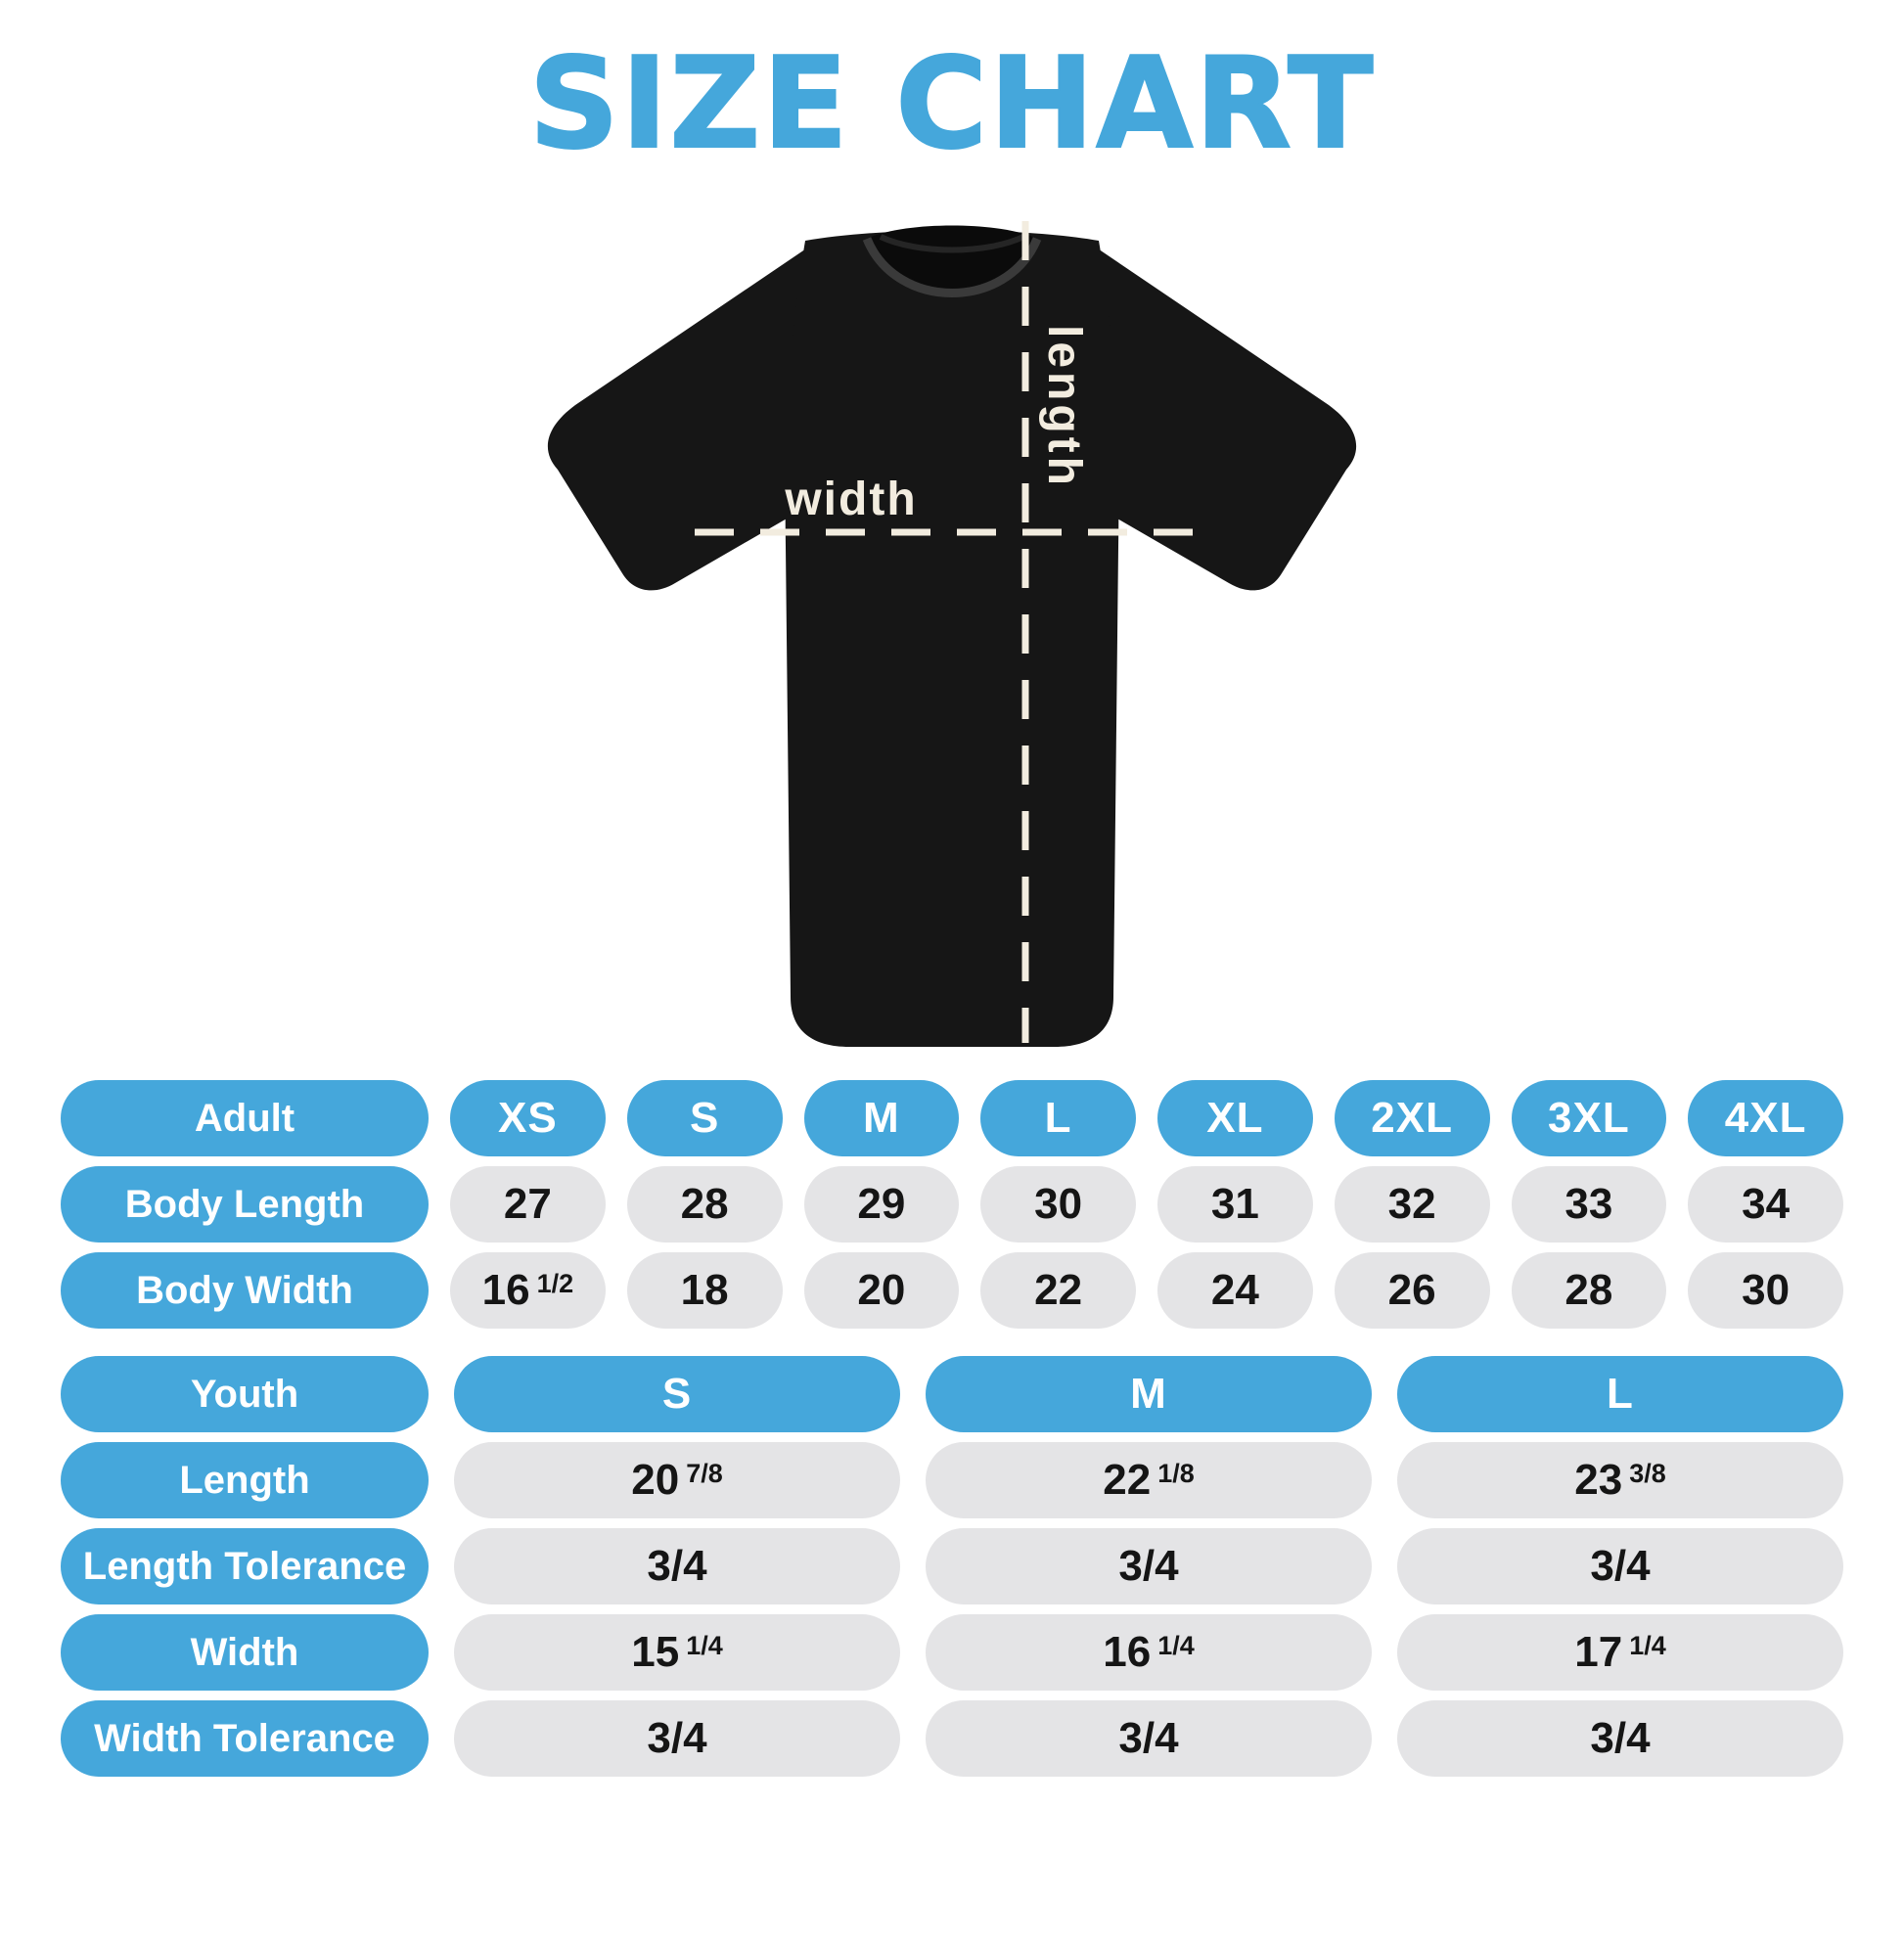 This screenshot has height=1943, width=1904. What do you see at coordinates (677, 1480) in the screenshot?
I see `youth-length-cell: 20 7/8` at bounding box center [677, 1480].